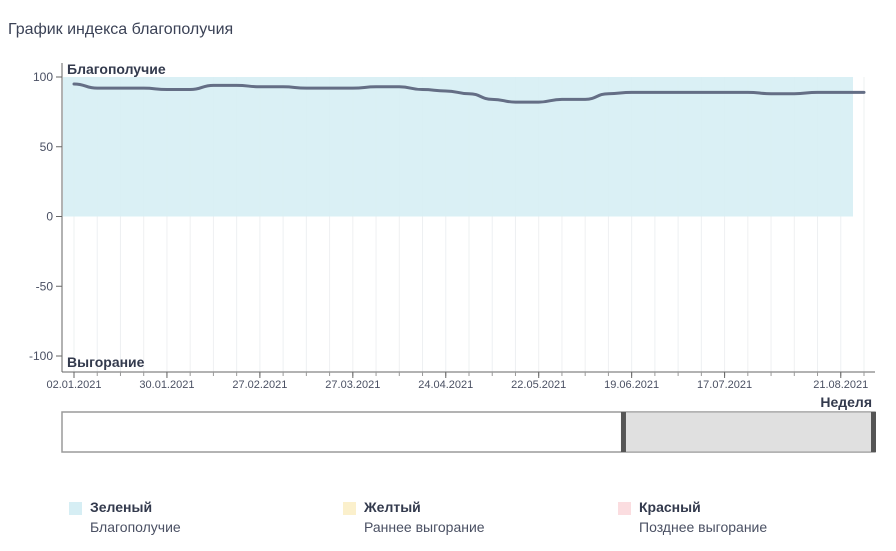  I want to click on chart-title: График индекса благополучия, so click(121, 29).